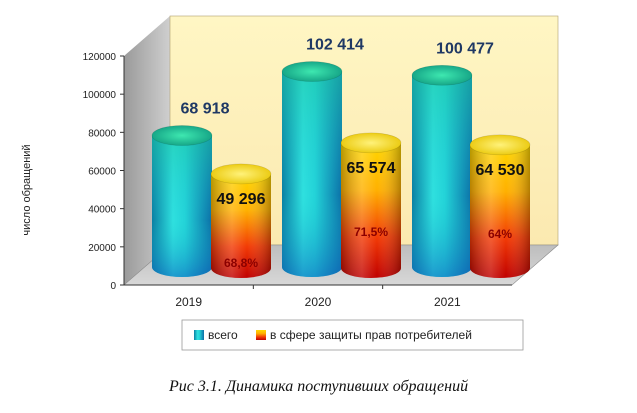 The width and height of the screenshot is (637, 413). Describe the element at coordinates (465, 48) in the screenshot. I see `data-label-total: 100 477` at that location.